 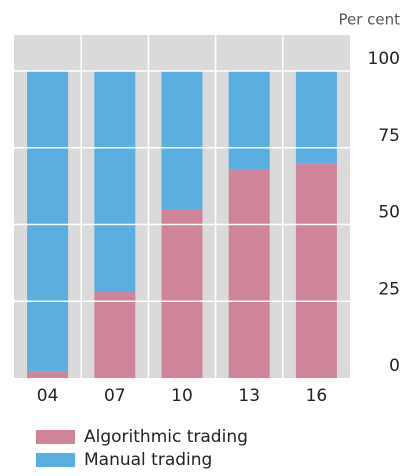 I want to click on y-tick-label: 75, so click(x=389, y=136).